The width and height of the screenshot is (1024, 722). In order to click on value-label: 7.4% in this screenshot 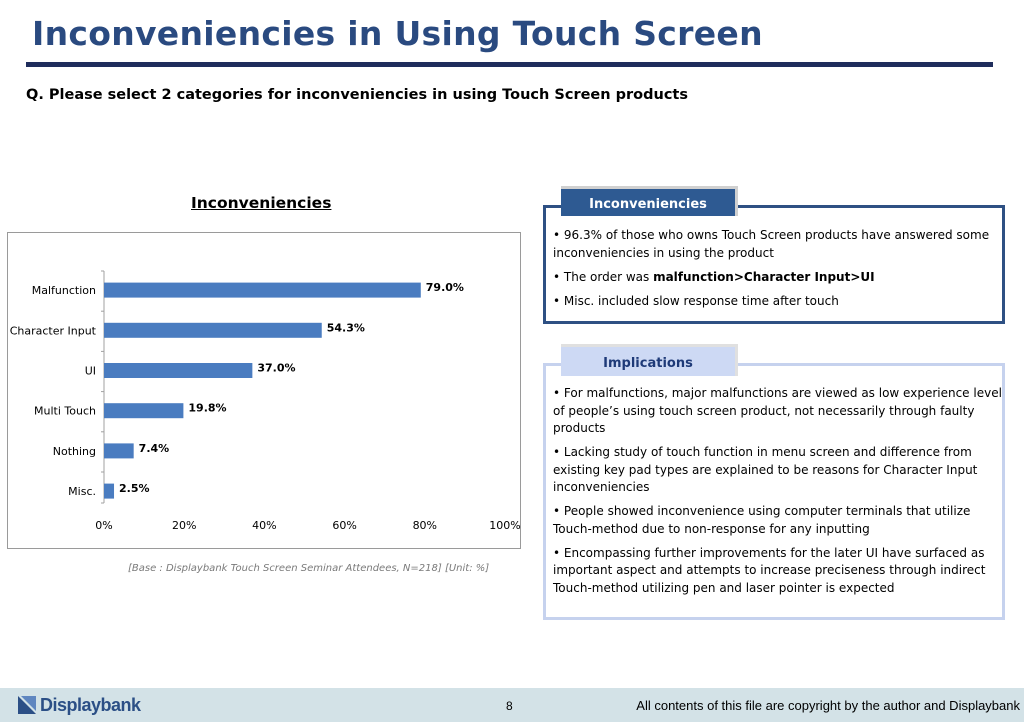, I will do `click(154, 448)`.